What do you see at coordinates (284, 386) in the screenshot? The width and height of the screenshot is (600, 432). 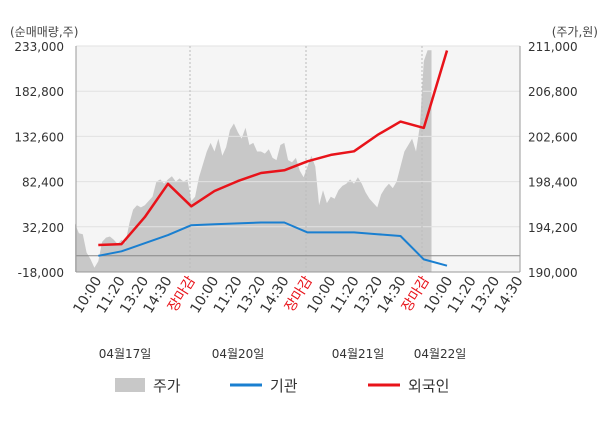 I see `legend-institution-label: 기관` at bounding box center [284, 386].